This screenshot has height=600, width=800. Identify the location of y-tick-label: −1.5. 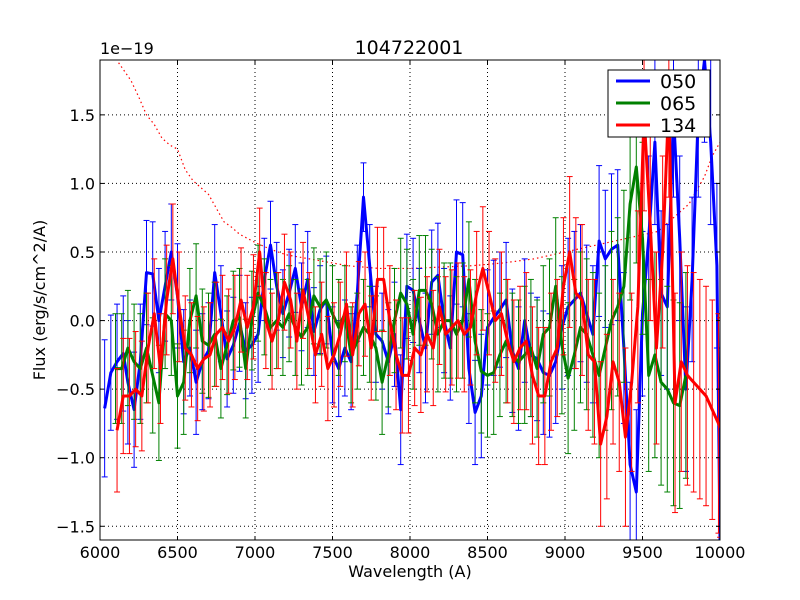
(75, 526).